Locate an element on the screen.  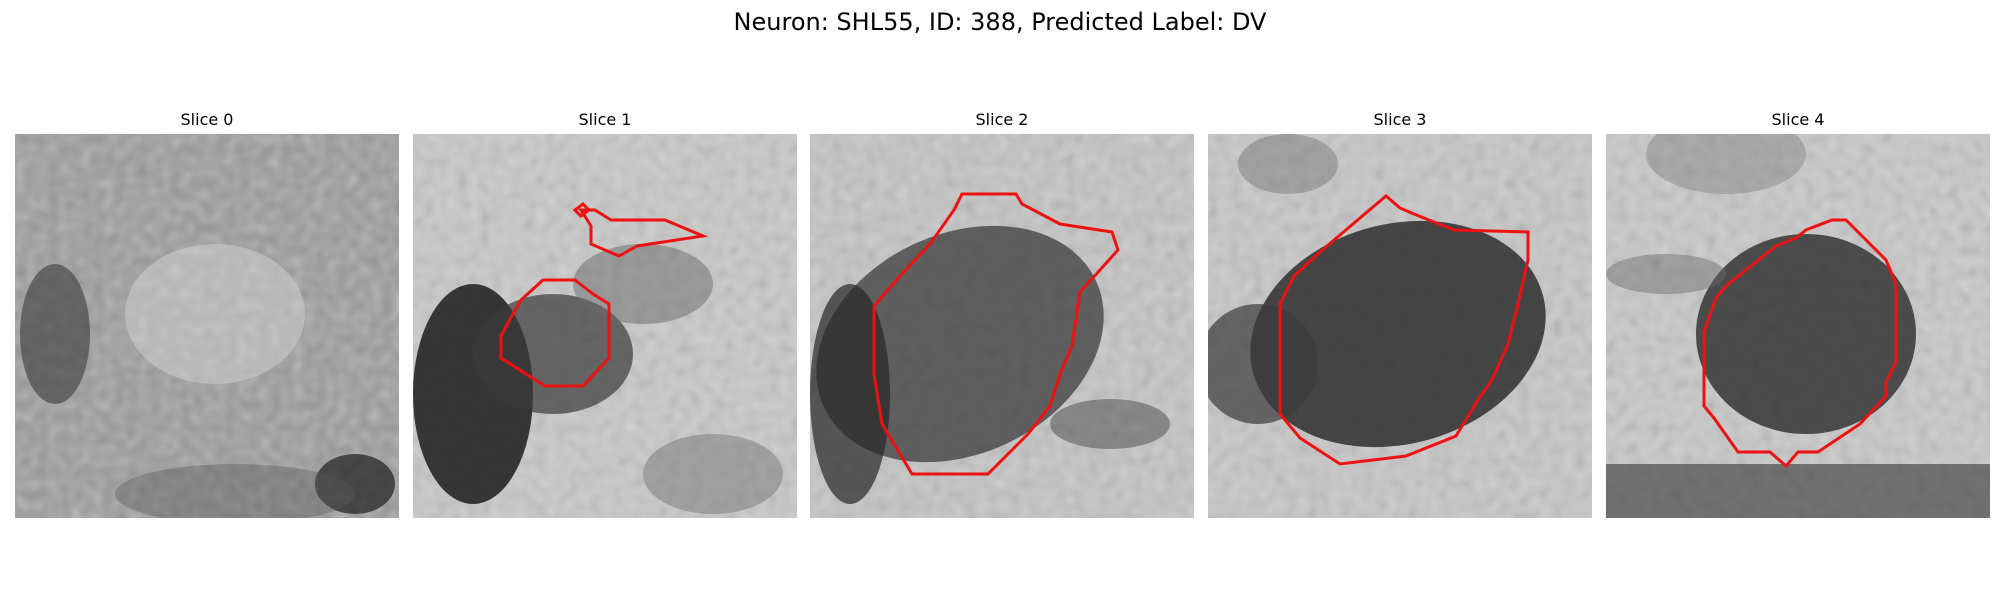
slice-4-contour is located at coordinates (1800, 343).